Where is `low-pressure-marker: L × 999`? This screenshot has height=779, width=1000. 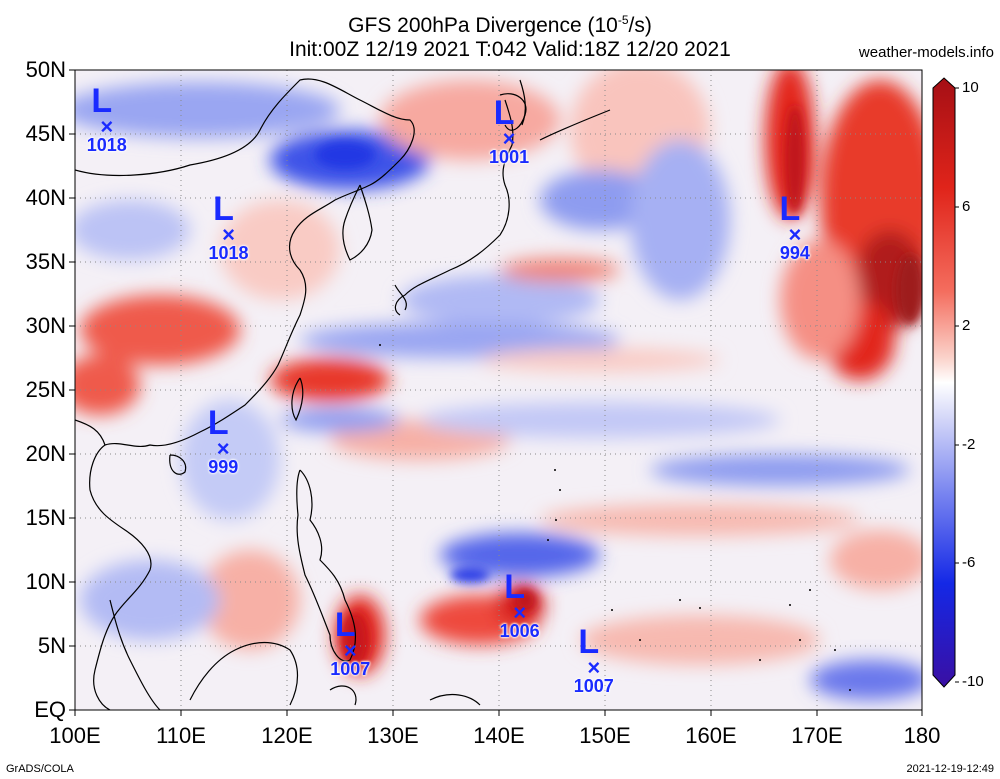 low-pressure-marker: L × 999 is located at coordinates (223, 441).